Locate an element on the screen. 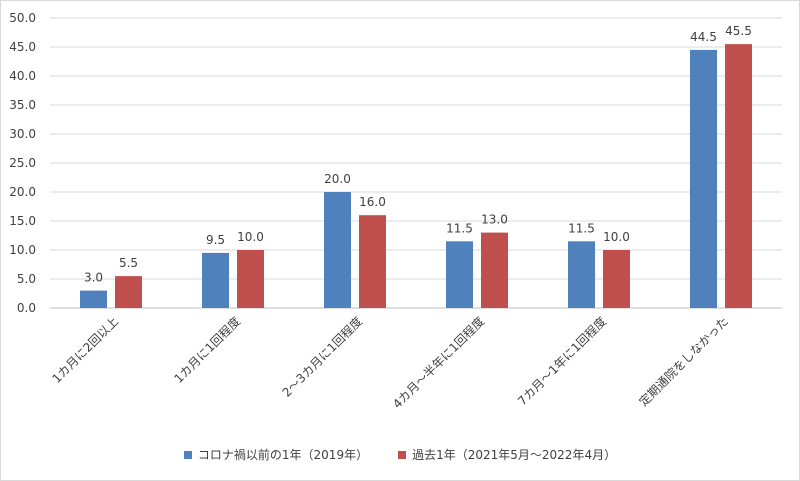 The width and height of the screenshot is (800, 481). legend-item-series-2: 過去1年（2021年5月～2022年4月） is located at coordinates (507, 454).